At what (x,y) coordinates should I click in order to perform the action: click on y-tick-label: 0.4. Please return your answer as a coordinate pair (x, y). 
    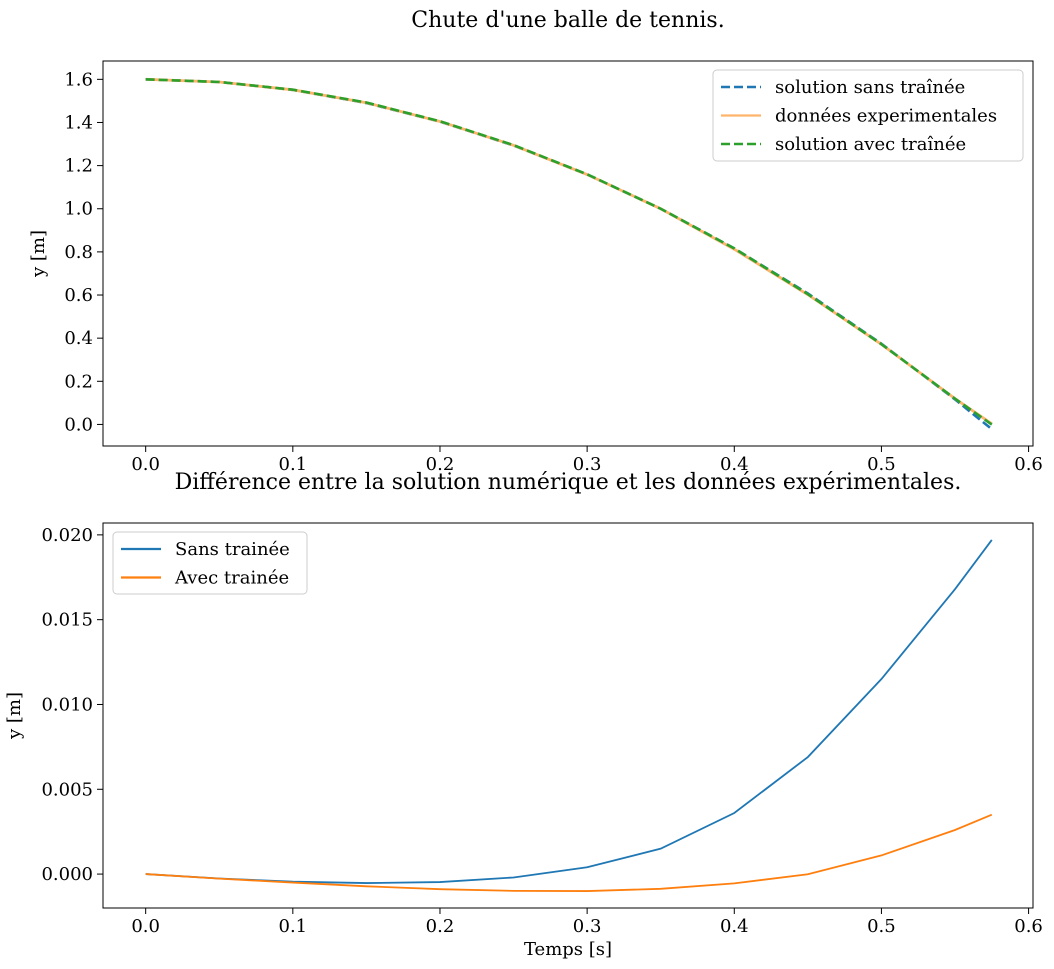
    Looking at the image, I should click on (78, 338).